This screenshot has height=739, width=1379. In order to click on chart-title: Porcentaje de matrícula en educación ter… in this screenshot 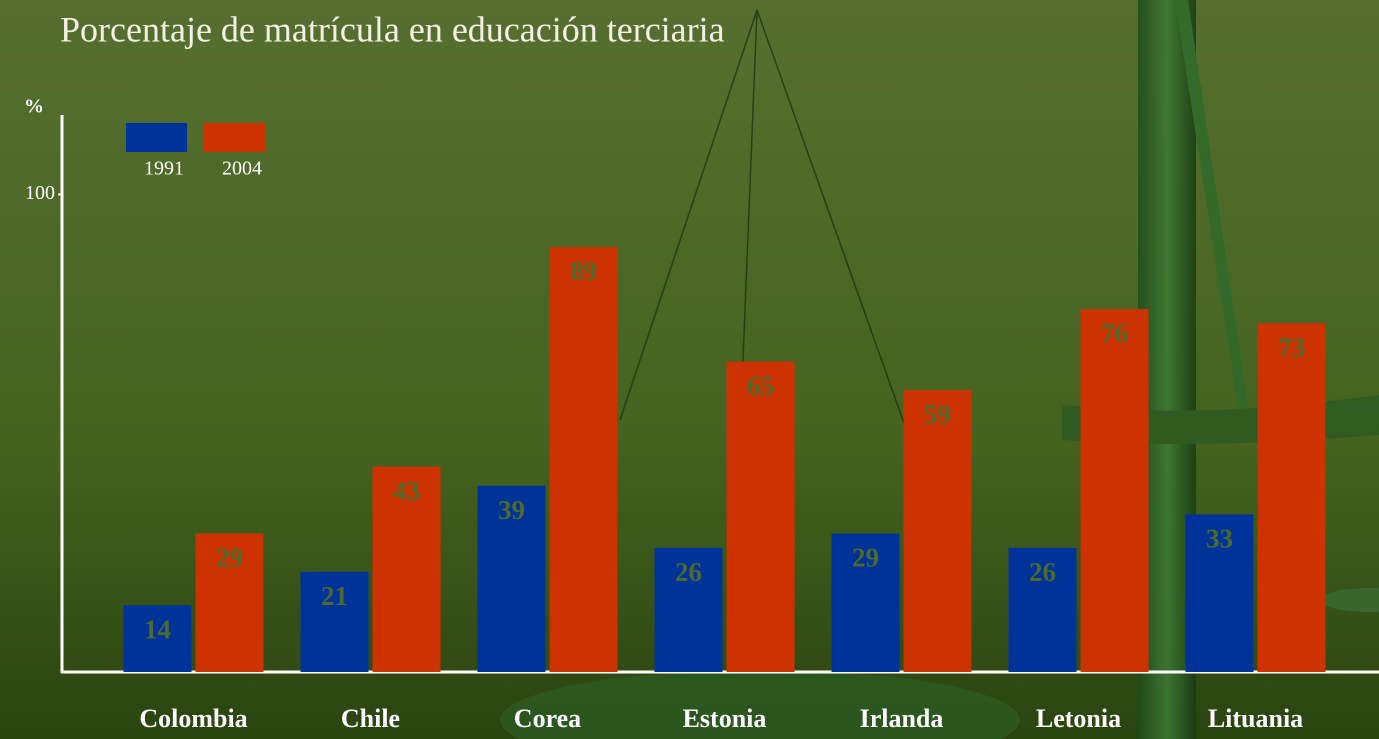, I will do `click(392, 29)`.